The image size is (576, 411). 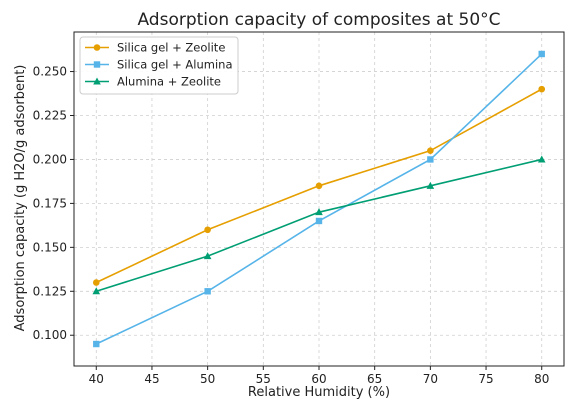 What do you see at coordinates (151, 379) in the screenshot?
I see `x-tick-label: 45` at bounding box center [151, 379].